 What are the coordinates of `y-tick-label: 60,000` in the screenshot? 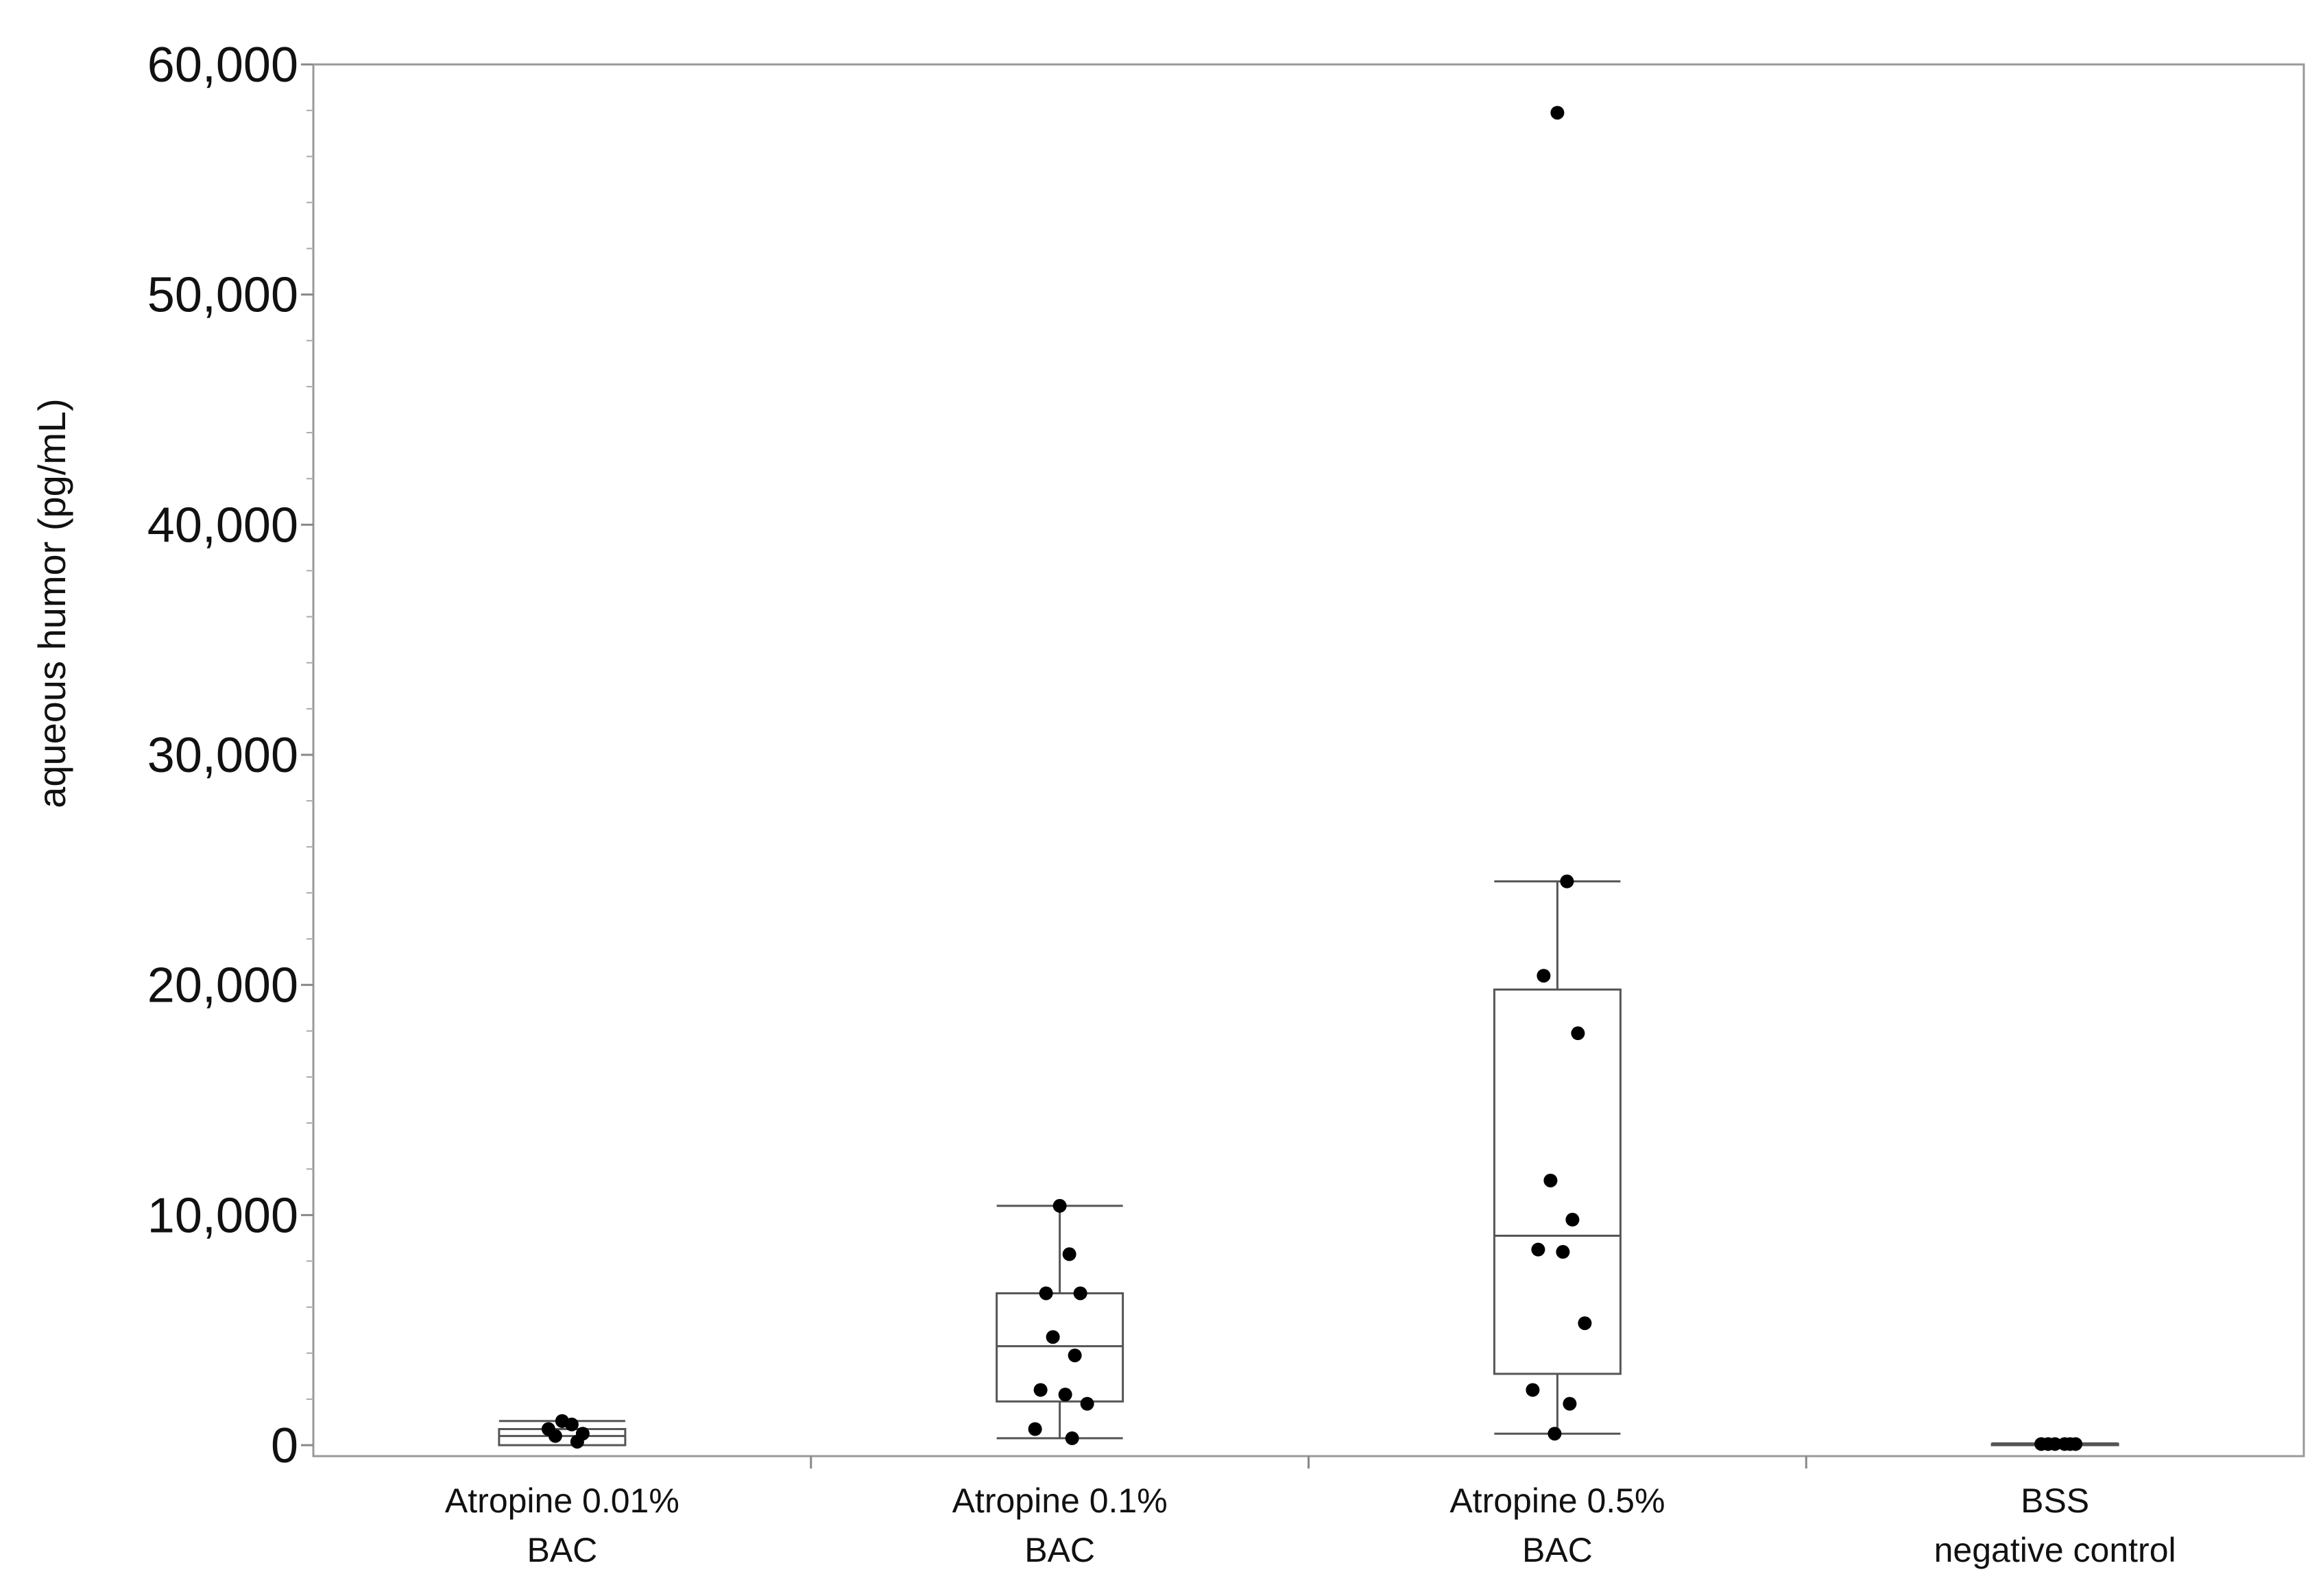 It's located at (223, 65).